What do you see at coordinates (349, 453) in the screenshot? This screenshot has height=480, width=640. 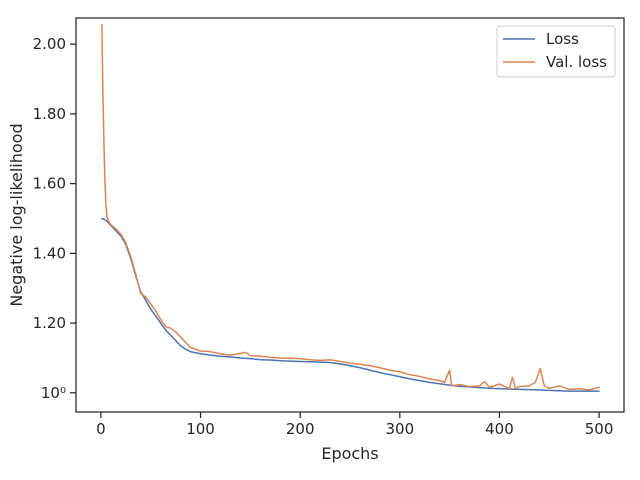 I see `x-axis-label: Epochs` at bounding box center [349, 453].